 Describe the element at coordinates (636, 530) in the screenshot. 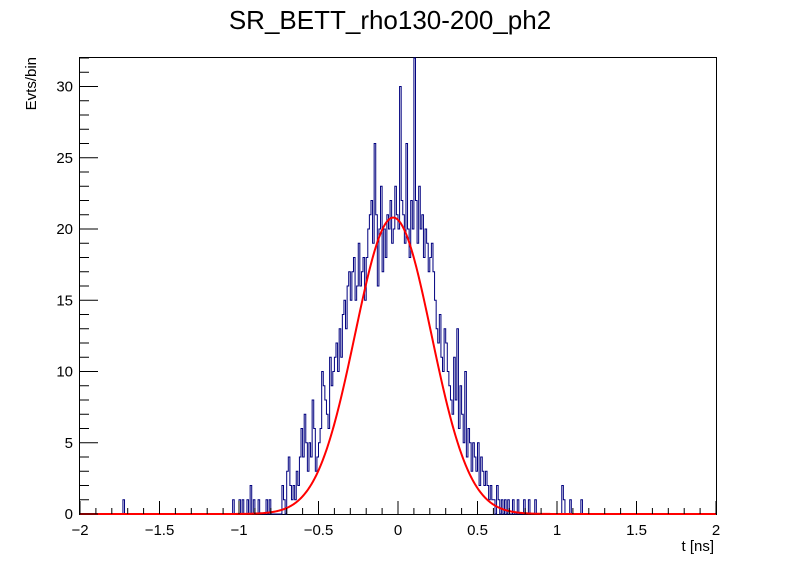

I see `x-tick-label: 1.5` at that location.